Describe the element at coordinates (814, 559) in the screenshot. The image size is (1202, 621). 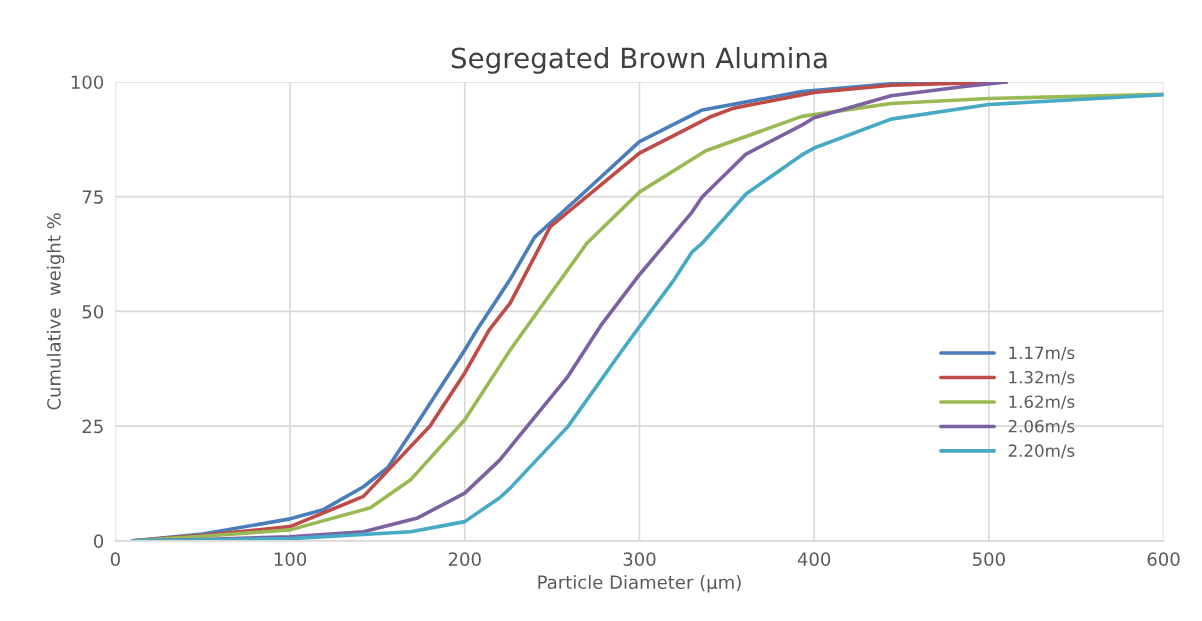
I see `x-tick-label: 400` at that location.